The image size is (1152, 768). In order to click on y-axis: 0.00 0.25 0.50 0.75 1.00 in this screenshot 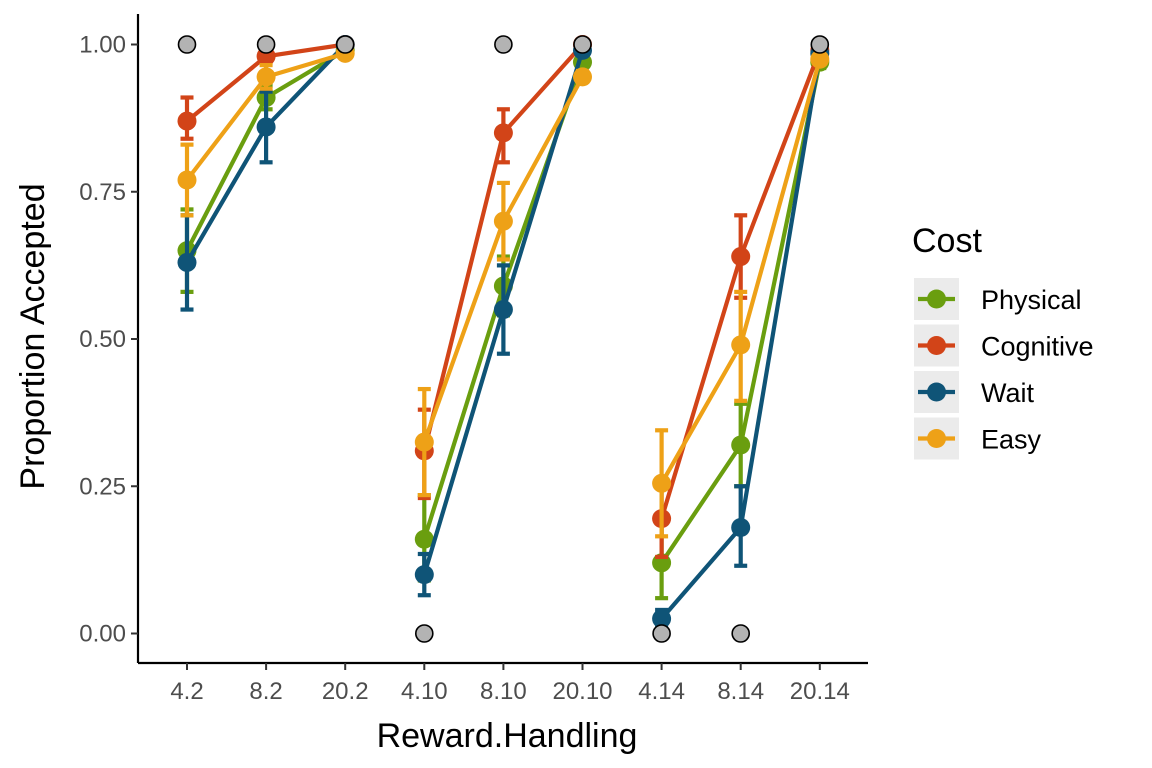, I will do `click(109, 338)`.